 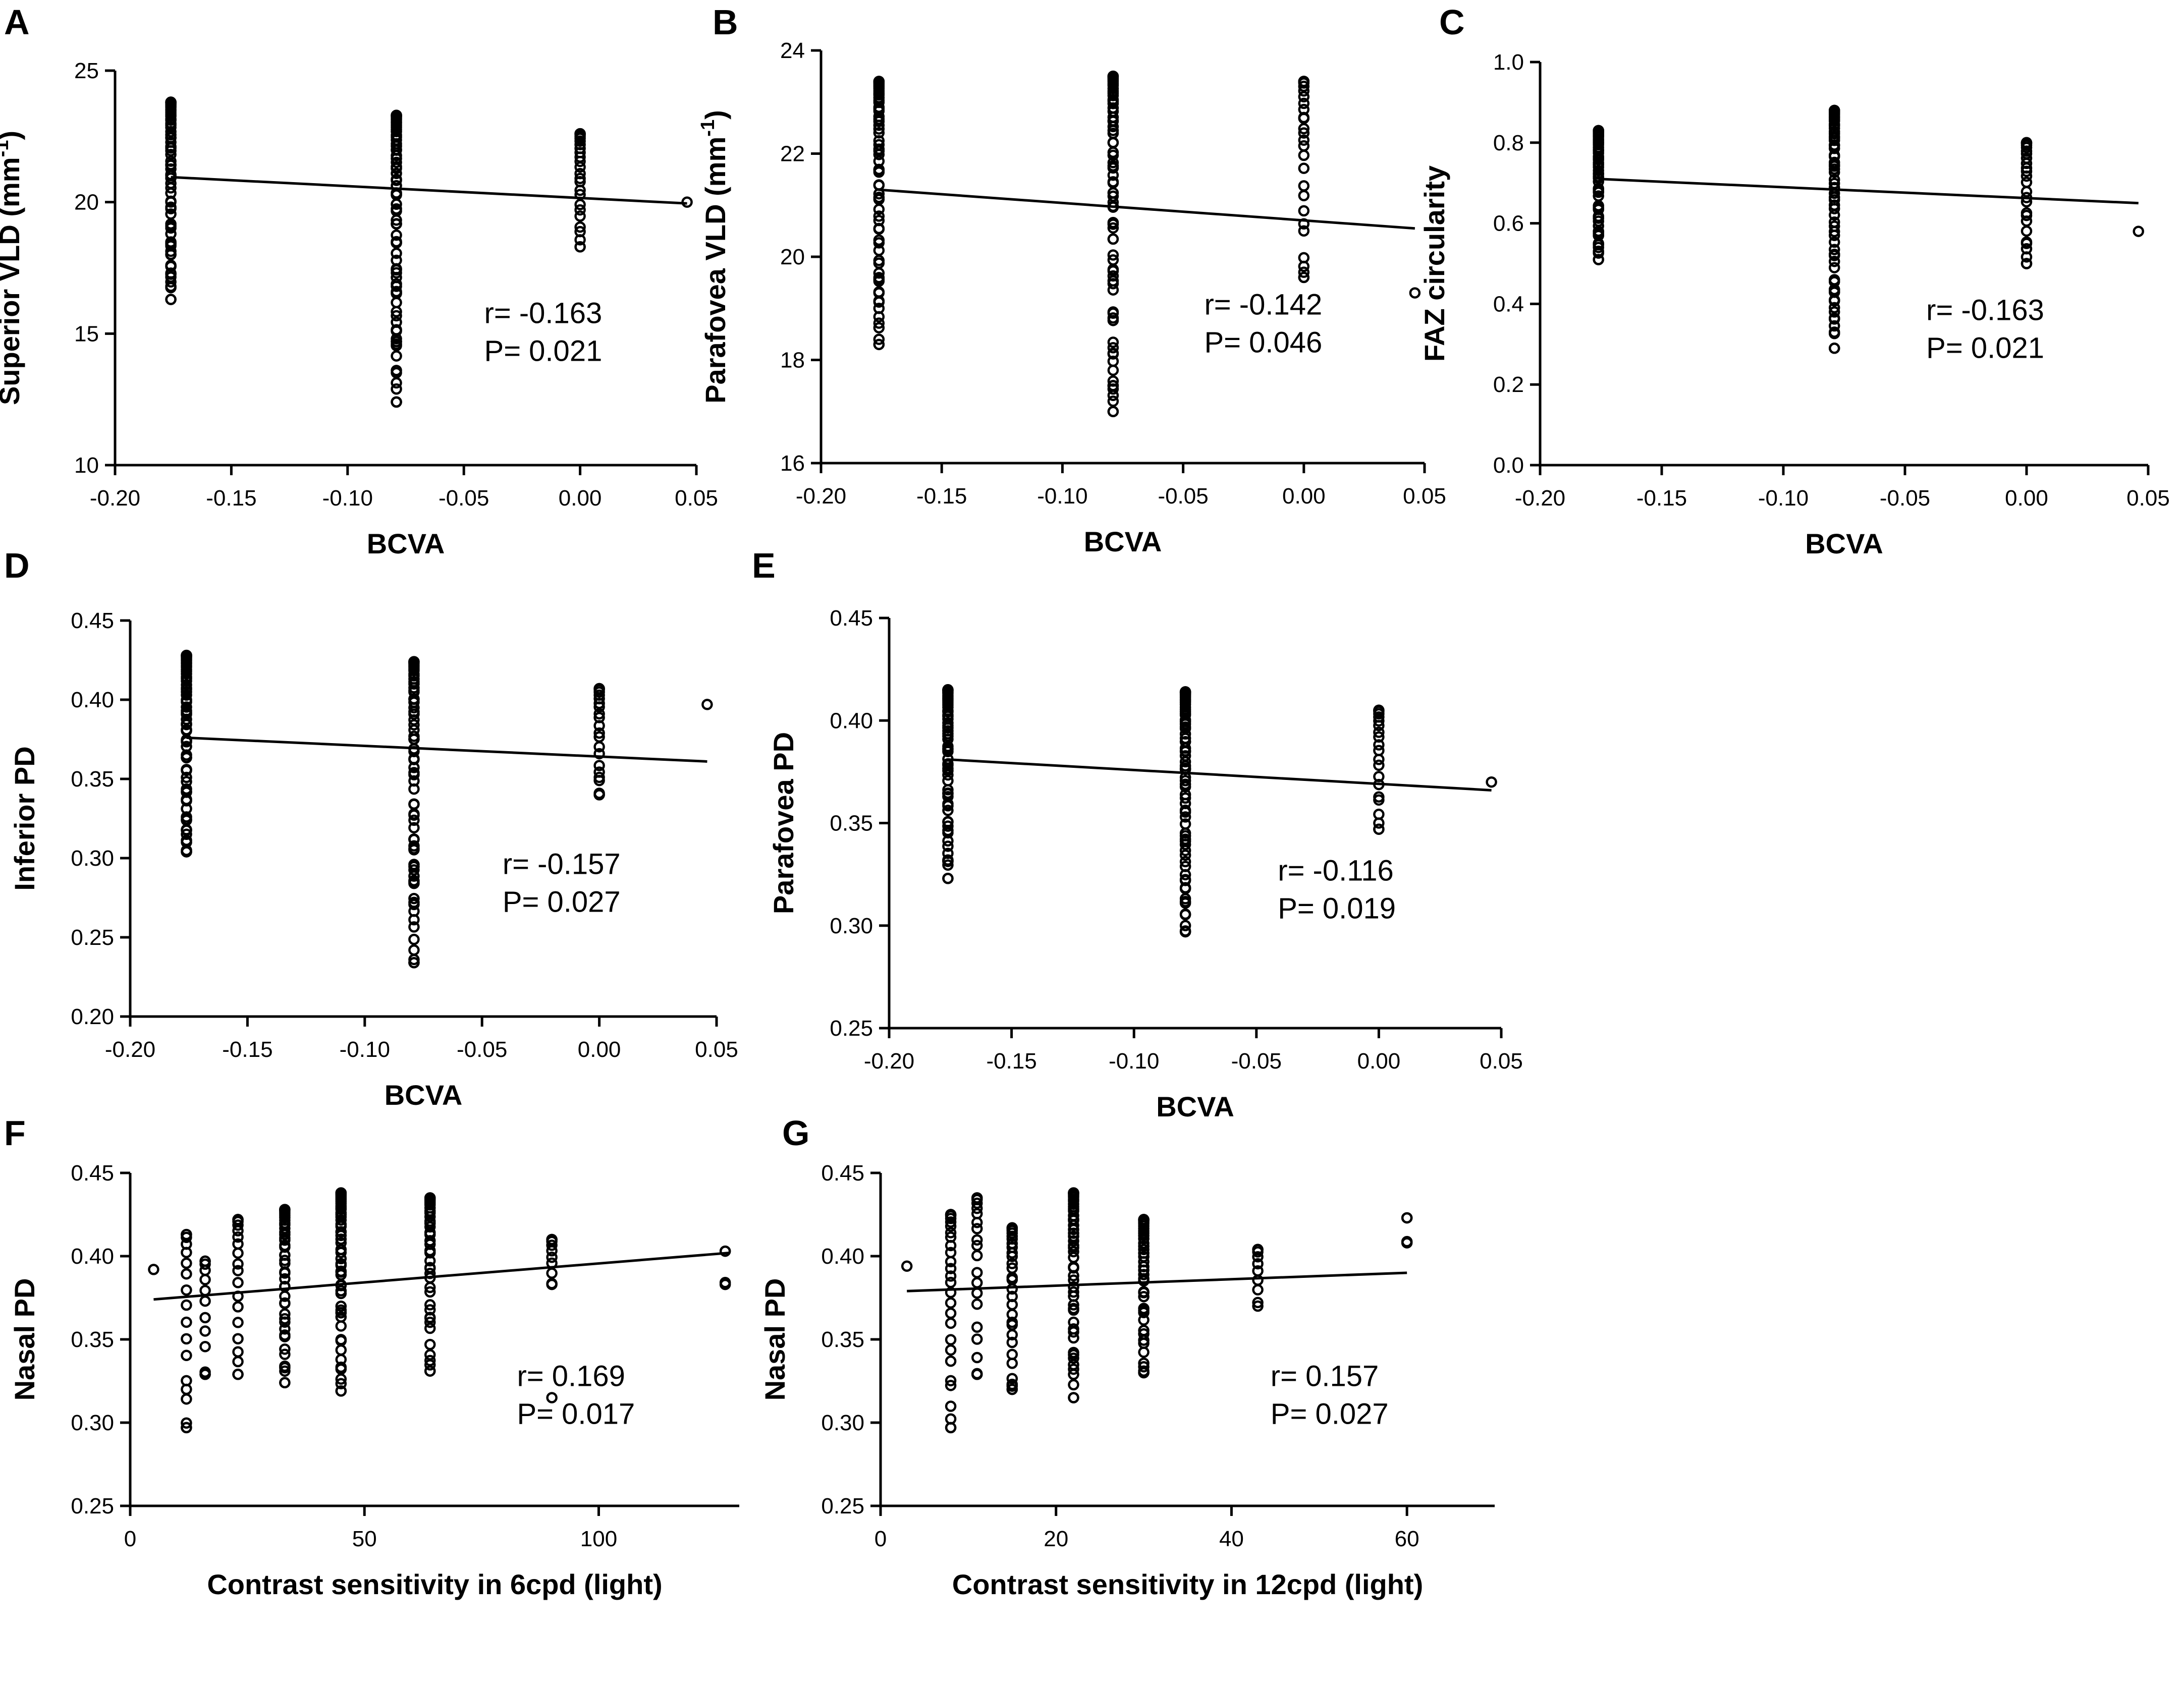 What do you see at coordinates (792, 257) in the screenshot?
I see `panel-b-ytick-label: 20` at bounding box center [792, 257].